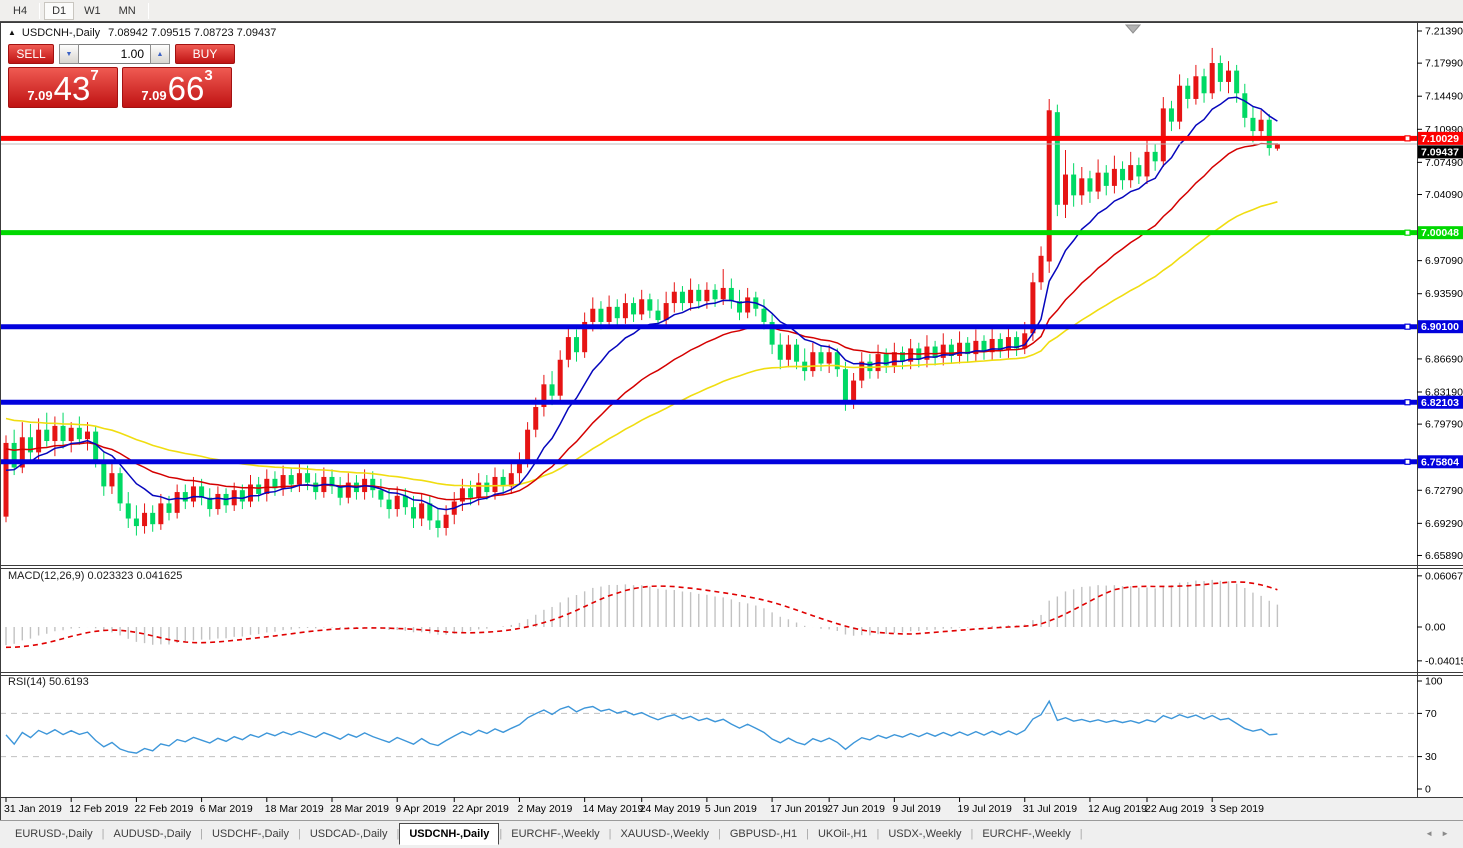 The width and height of the screenshot is (1463, 848). I want to click on chart-symbol-label: USDCNH-,Daily, so click(61, 33).